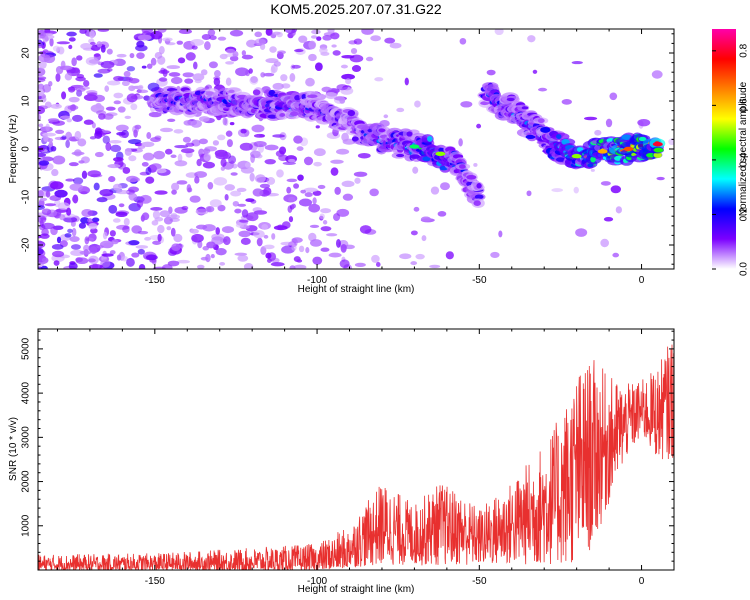 The image size is (750, 600). What do you see at coordinates (724, 149) in the screenshot?
I see `colorbar-gradient` at bounding box center [724, 149].